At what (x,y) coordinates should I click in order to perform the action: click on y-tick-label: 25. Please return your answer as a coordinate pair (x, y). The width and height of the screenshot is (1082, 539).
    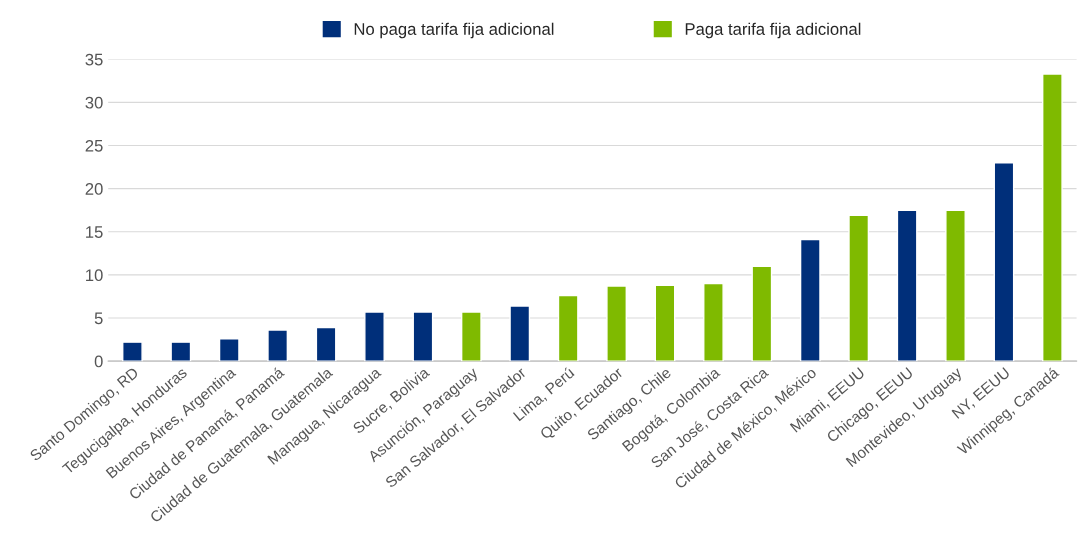
    Looking at the image, I should click on (94, 145).